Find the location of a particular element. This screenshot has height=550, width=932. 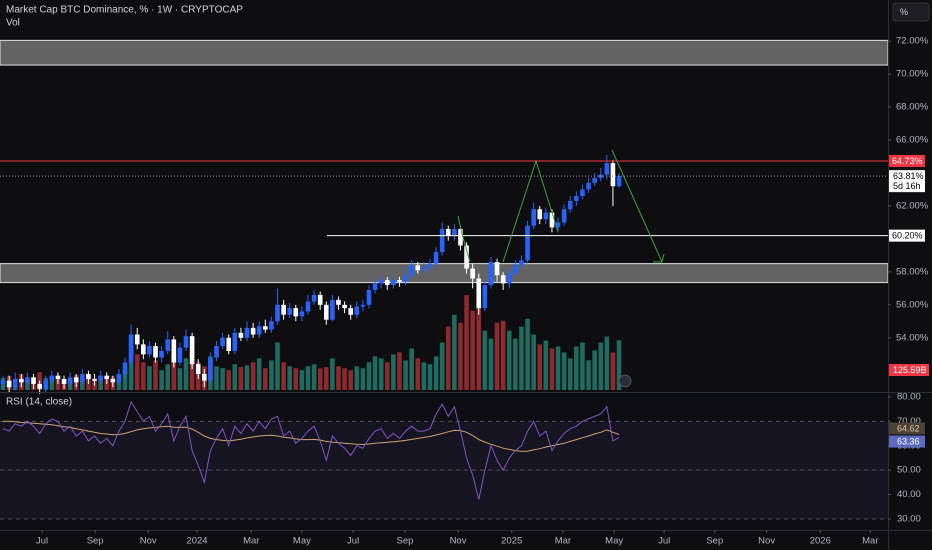

y-tick-label: 58.00% is located at coordinates (912, 271).